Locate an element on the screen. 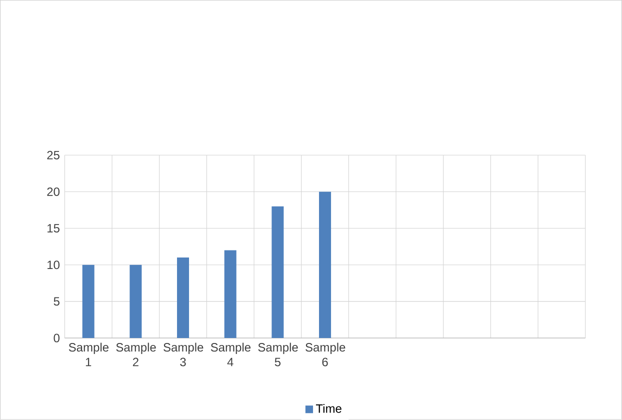 Image resolution: width=622 pixels, height=420 pixels. y-tick-label: 5 is located at coordinates (57, 301).